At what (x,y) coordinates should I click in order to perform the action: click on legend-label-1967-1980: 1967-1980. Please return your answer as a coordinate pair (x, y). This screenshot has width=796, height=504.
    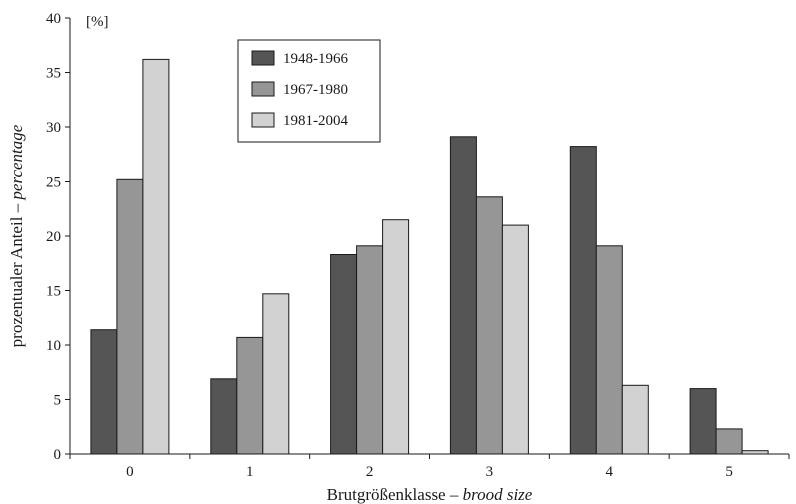
    Looking at the image, I should click on (315, 90).